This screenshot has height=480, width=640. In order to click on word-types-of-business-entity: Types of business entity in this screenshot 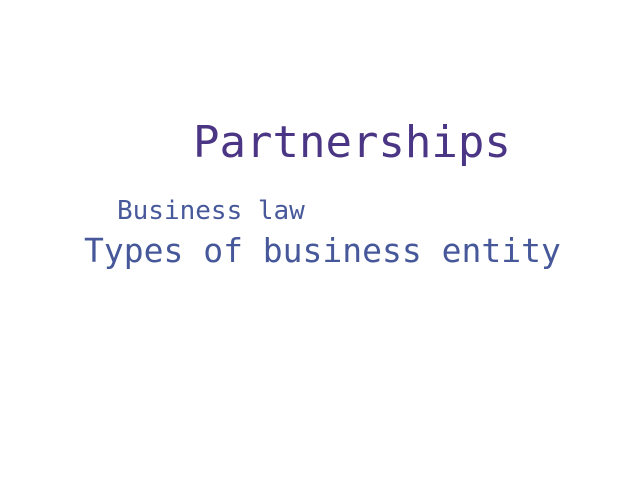, I will do `click(322, 250)`.